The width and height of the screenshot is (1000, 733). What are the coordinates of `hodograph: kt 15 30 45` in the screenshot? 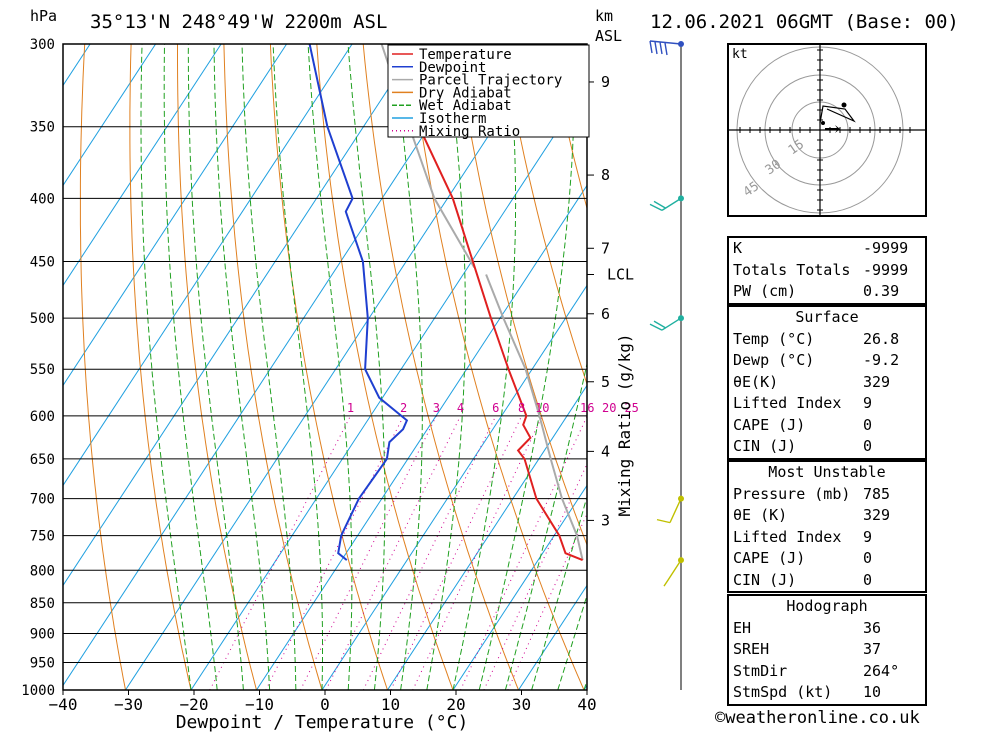 It's located at (827, 130).